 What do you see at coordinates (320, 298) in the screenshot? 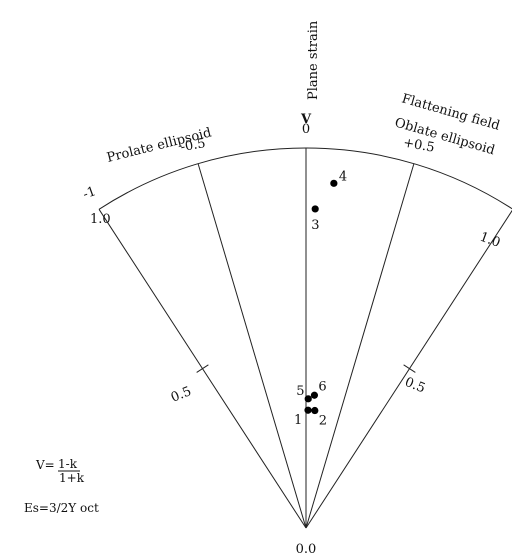
I see `data-points: 1 2 3 4 5 6` at bounding box center [320, 298].